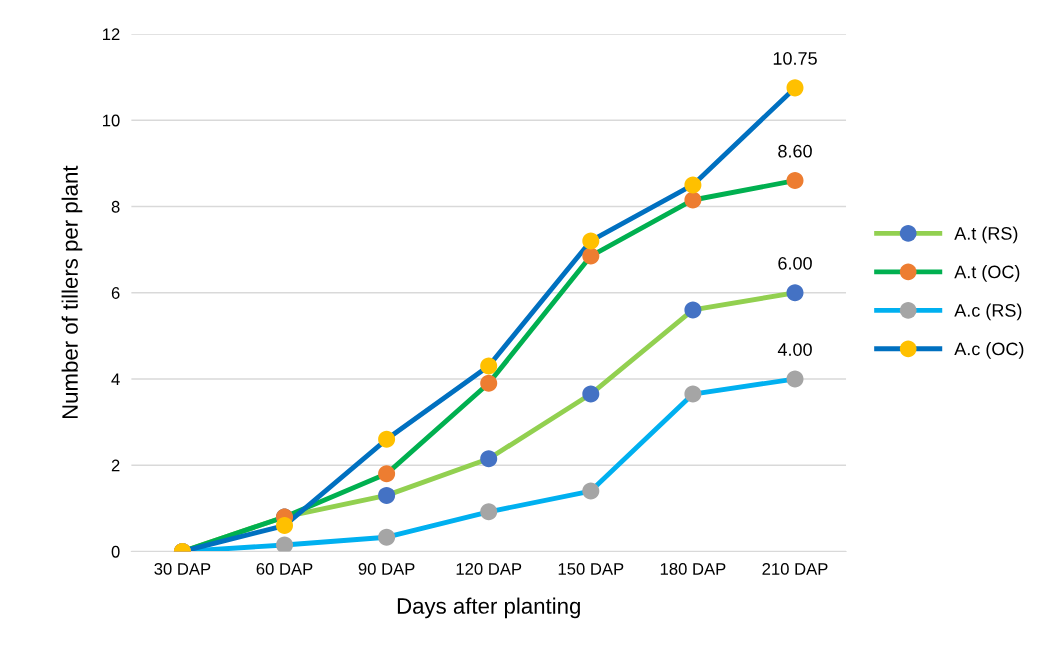 The width and height of the screenshot is (1051, 666). What do you see at coordinates (489, 569) in the screenshot?
I see `x-tick-label: 120 DAP` at bounding box center [489, 569].